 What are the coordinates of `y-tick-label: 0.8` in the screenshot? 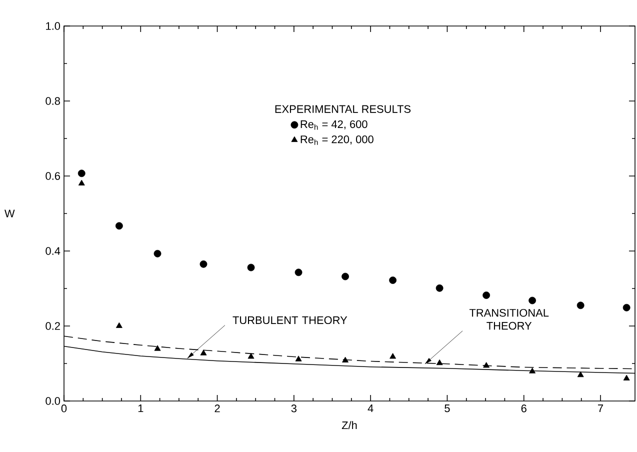 It's located at (53, 101).